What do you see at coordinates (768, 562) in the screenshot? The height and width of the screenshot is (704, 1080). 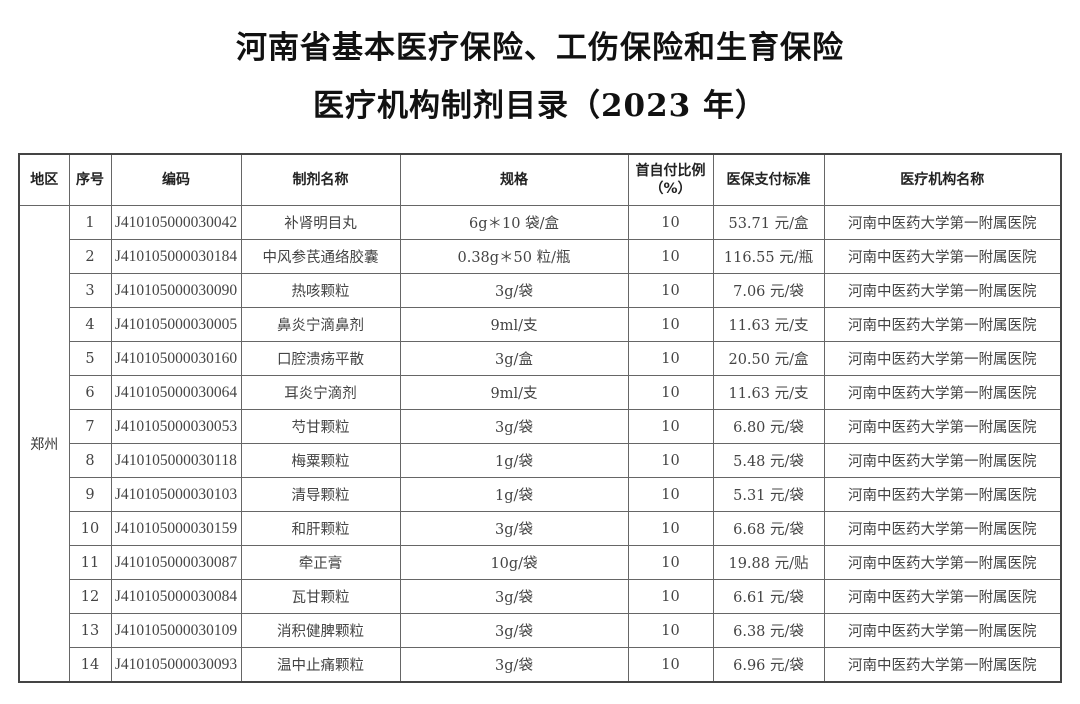 I see `row-price: 19.88 元/贴` at bounding box center [768, 562].